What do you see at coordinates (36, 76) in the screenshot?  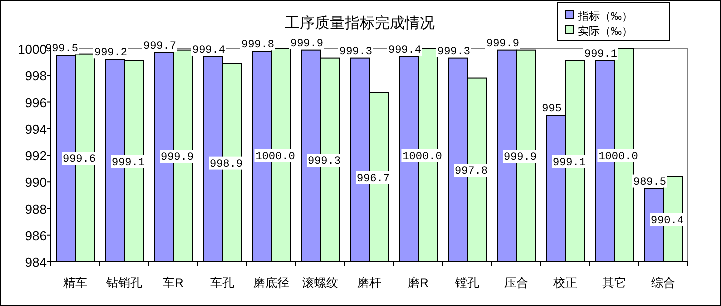 I see `y-tick-label: 998` at bounding box center [36, 76].